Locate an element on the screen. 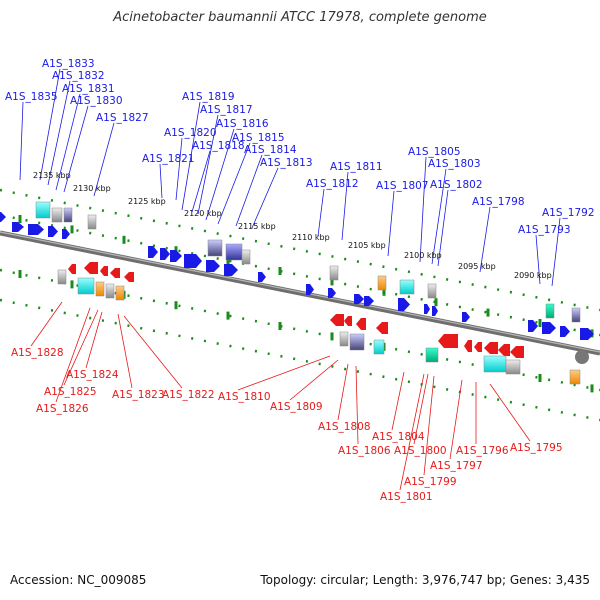 This screenshot has height=600, width=600. reverse-gene-label: A1S_1828 is located at coordinates (37, 353).